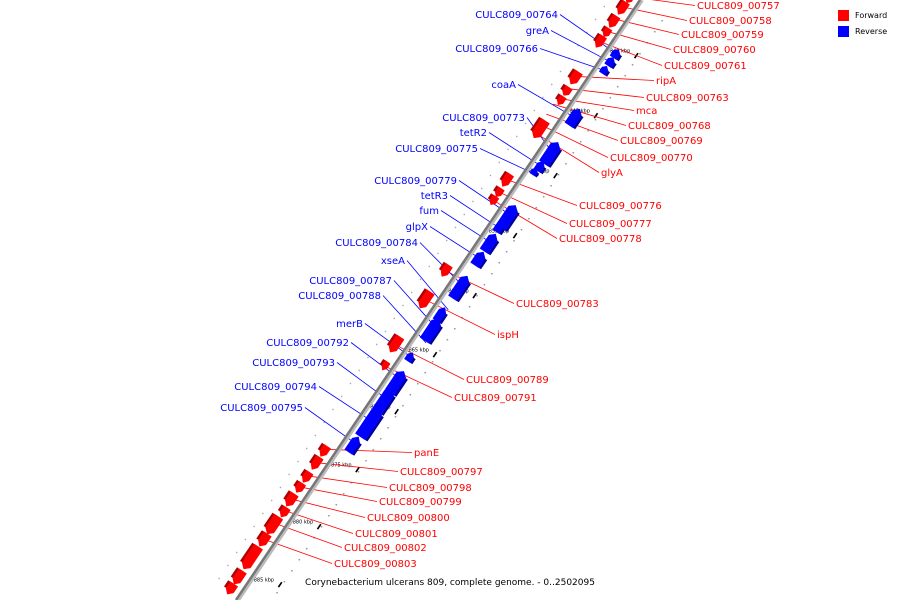 The height and width of the screenshot is (600, 900). Describe the element at coordinates (516, 15) in the screenshot. I see `reverse-gene-label: CULC809_00764` at that location.